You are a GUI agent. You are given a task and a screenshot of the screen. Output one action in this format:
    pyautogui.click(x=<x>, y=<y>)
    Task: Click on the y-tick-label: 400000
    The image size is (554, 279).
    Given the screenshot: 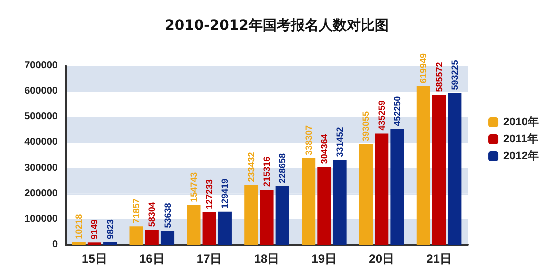 What is the action you would take?
    pyautogui.click(x=41, y=142)
    